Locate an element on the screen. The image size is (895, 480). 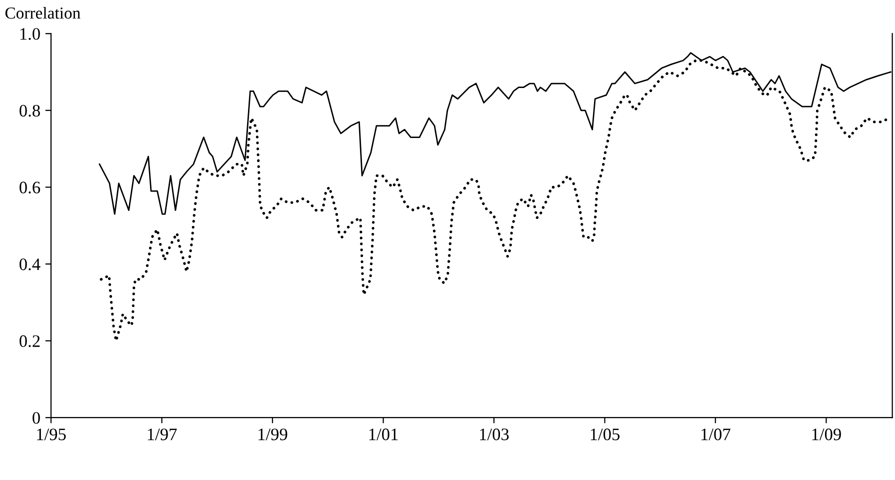
y-tick-label: 0.8 is located at coordinates (30, 110).